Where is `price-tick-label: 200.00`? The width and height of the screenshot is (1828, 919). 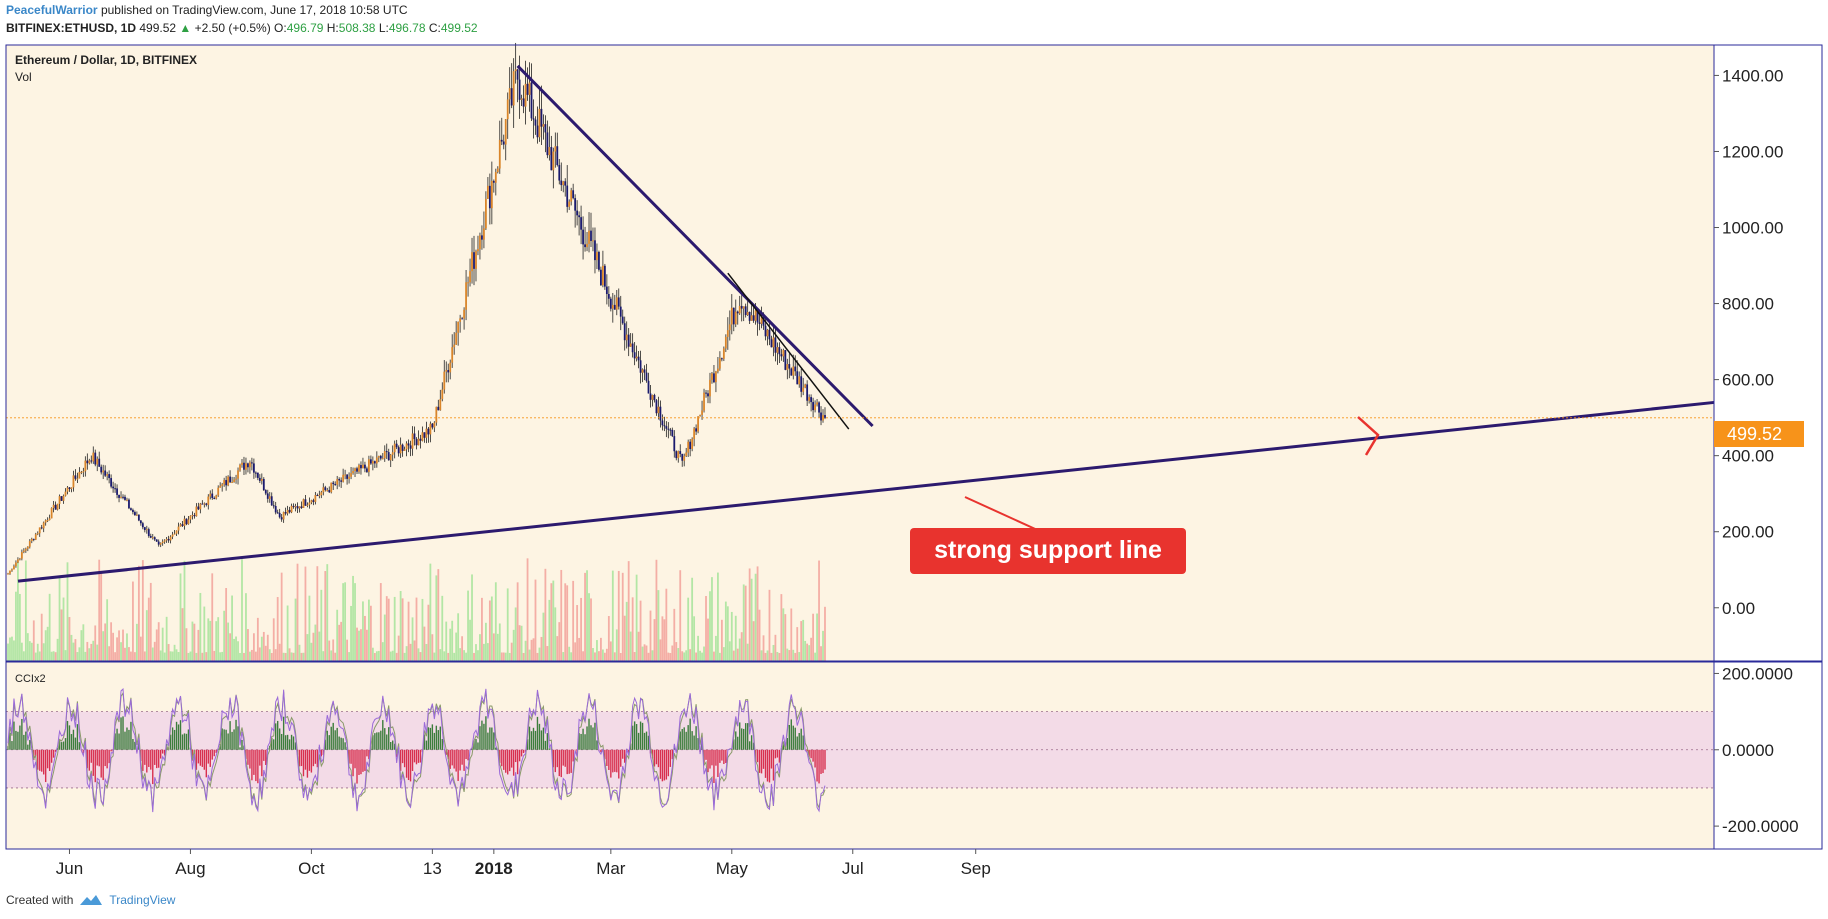
price-tick-label: 200.00 is located at coordinates (1748, 532).